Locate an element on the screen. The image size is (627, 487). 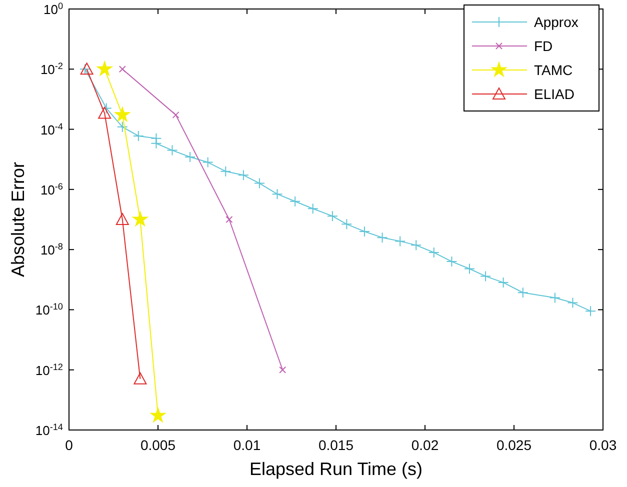
y-tick-label: 10$^{-12}$ is located at coordinates (49, 370).